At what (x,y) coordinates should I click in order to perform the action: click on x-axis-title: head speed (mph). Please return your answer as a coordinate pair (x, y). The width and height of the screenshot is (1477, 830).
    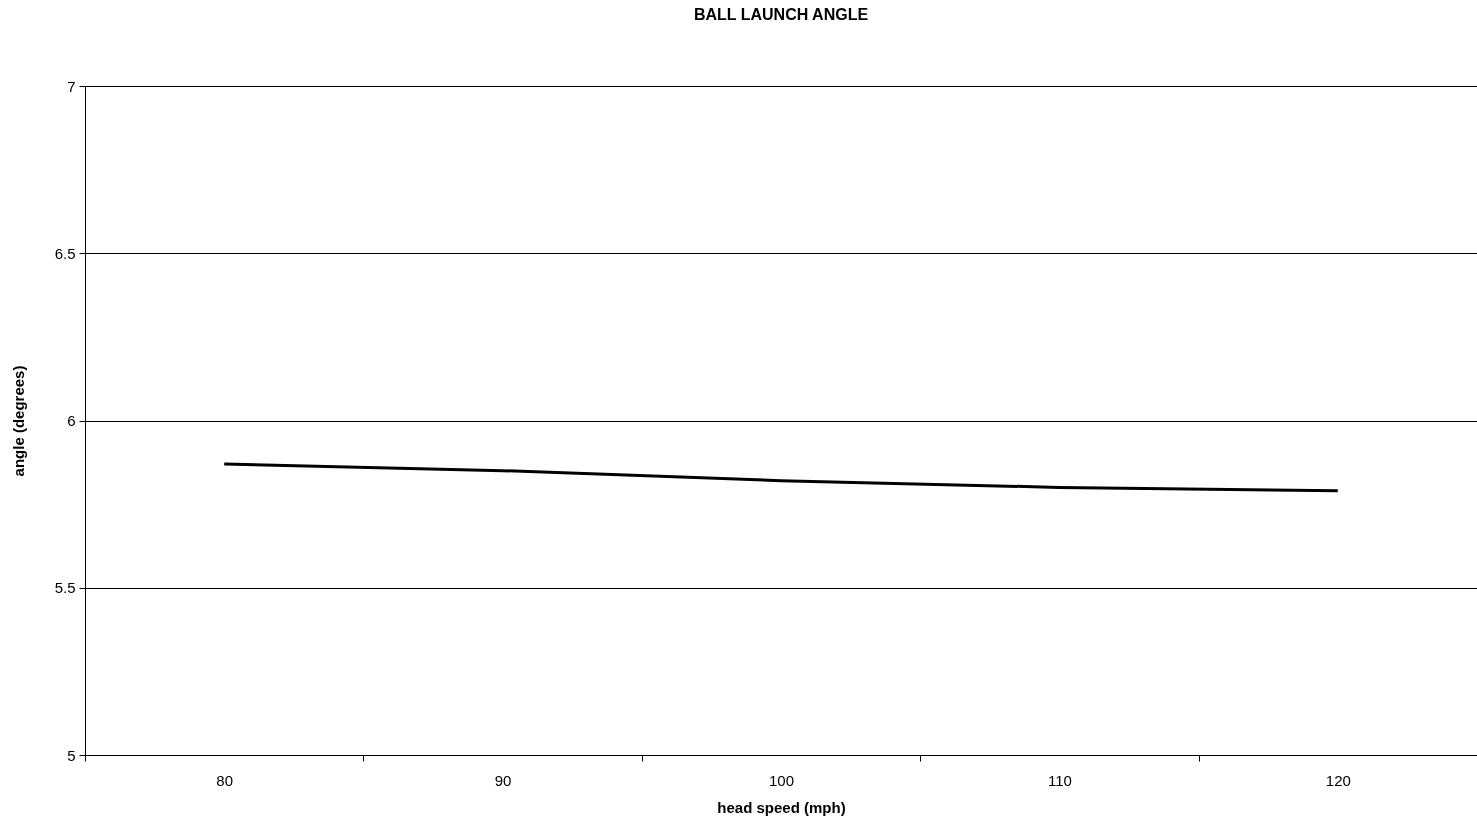
    Looking at the image, I should click on (781, 807).